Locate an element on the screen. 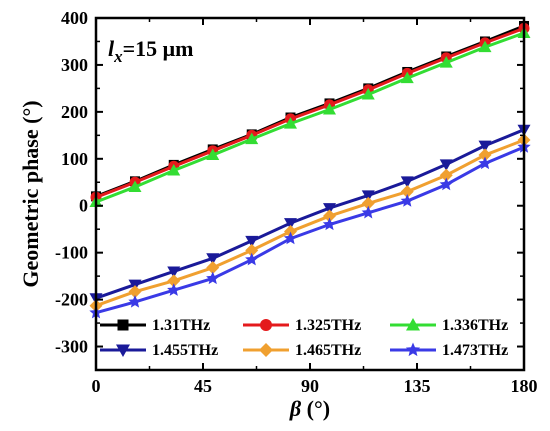 This screenshot has height=431, width=550. legend-label: 1.473THz is located at coordinates (475, 350).